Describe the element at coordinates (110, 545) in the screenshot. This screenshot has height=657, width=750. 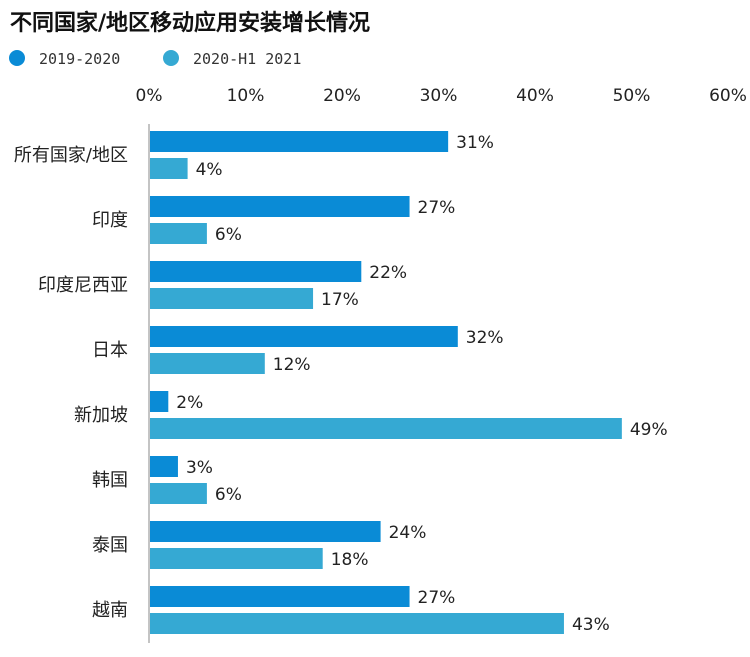
I see `category-label: 泰国` at that location.